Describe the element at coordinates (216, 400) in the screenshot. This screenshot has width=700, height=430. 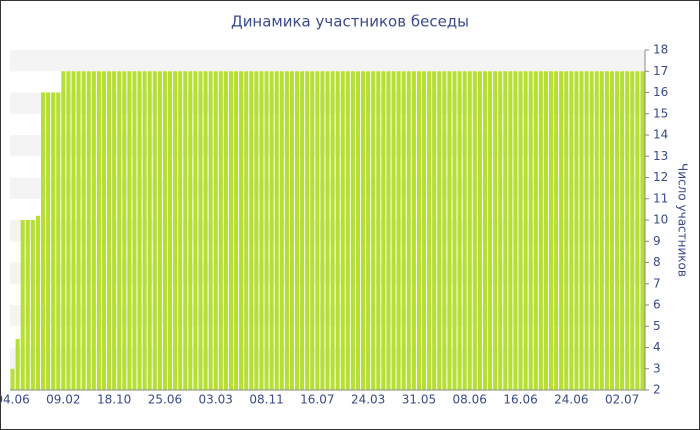
I see `x-tick-label: 03.03` at that location.